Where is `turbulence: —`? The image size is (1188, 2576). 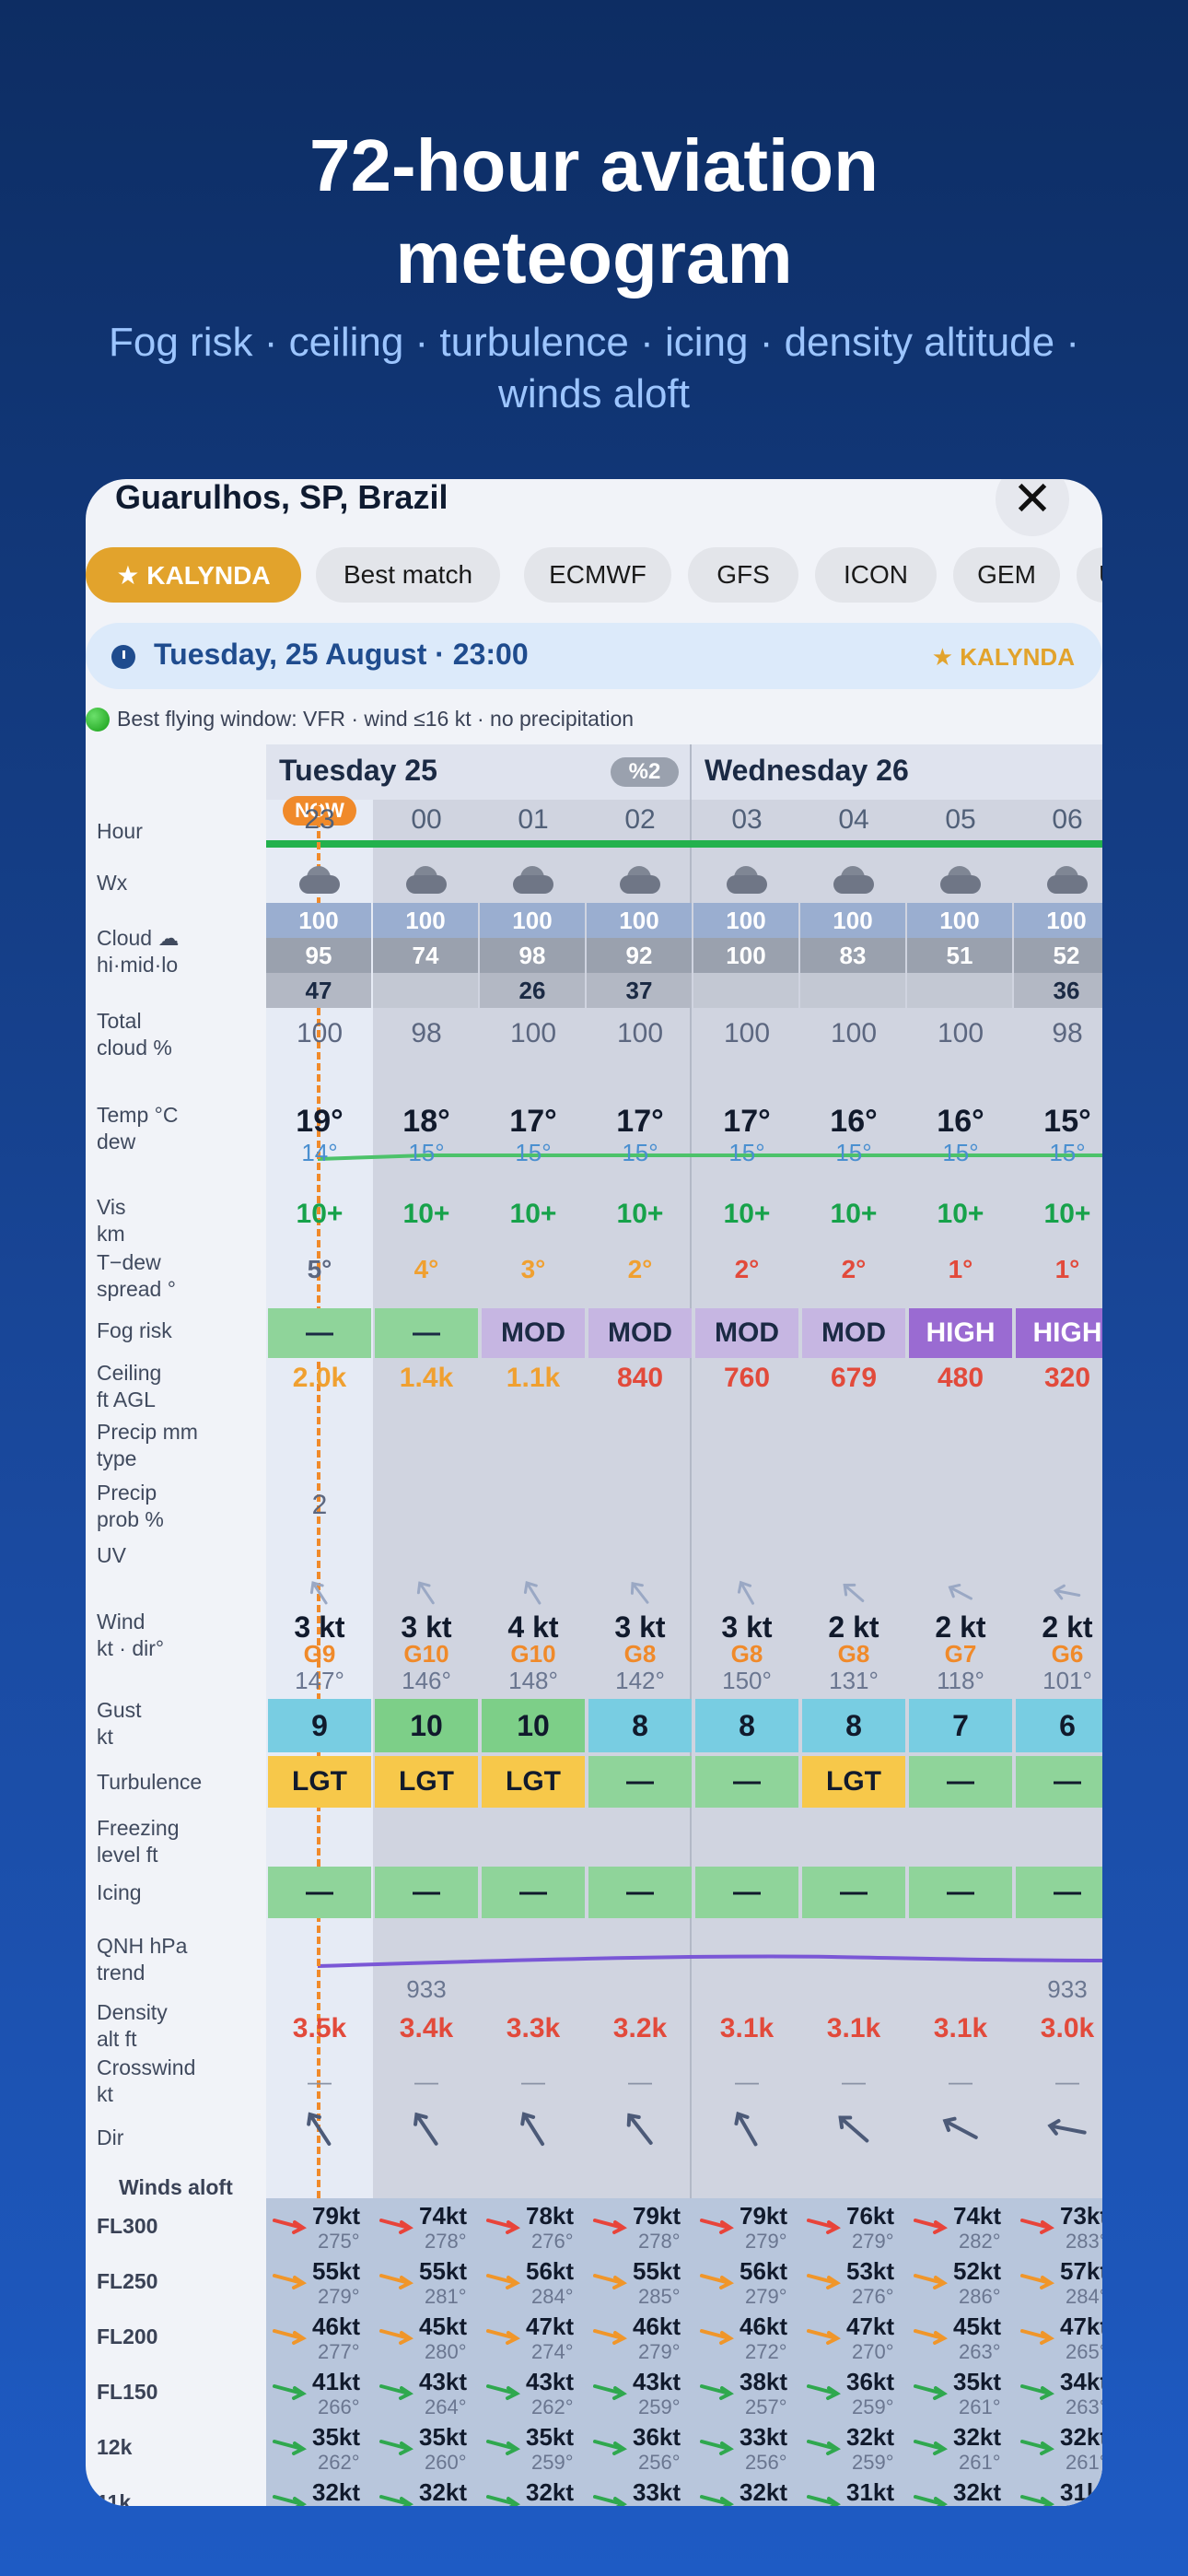 turbulence: — is located at coordinates (961, 1782).